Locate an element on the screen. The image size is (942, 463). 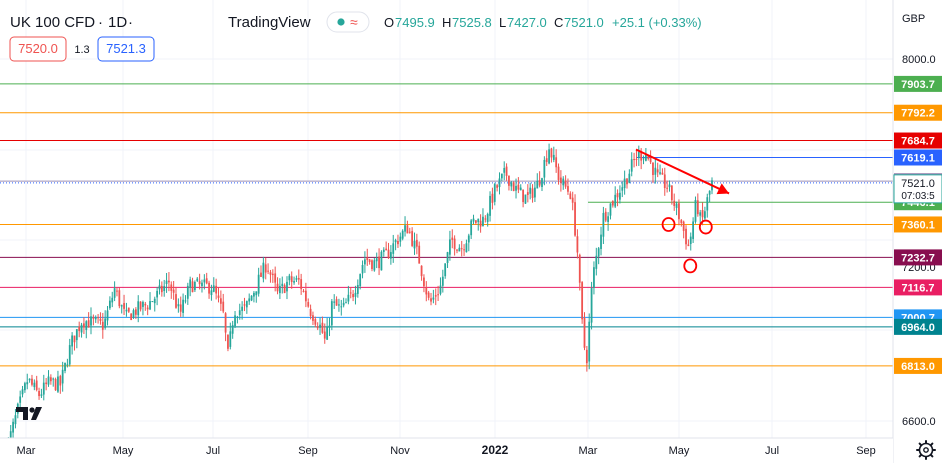
symbol-name: UK 100 CFD is located at coordinates (52, 22).